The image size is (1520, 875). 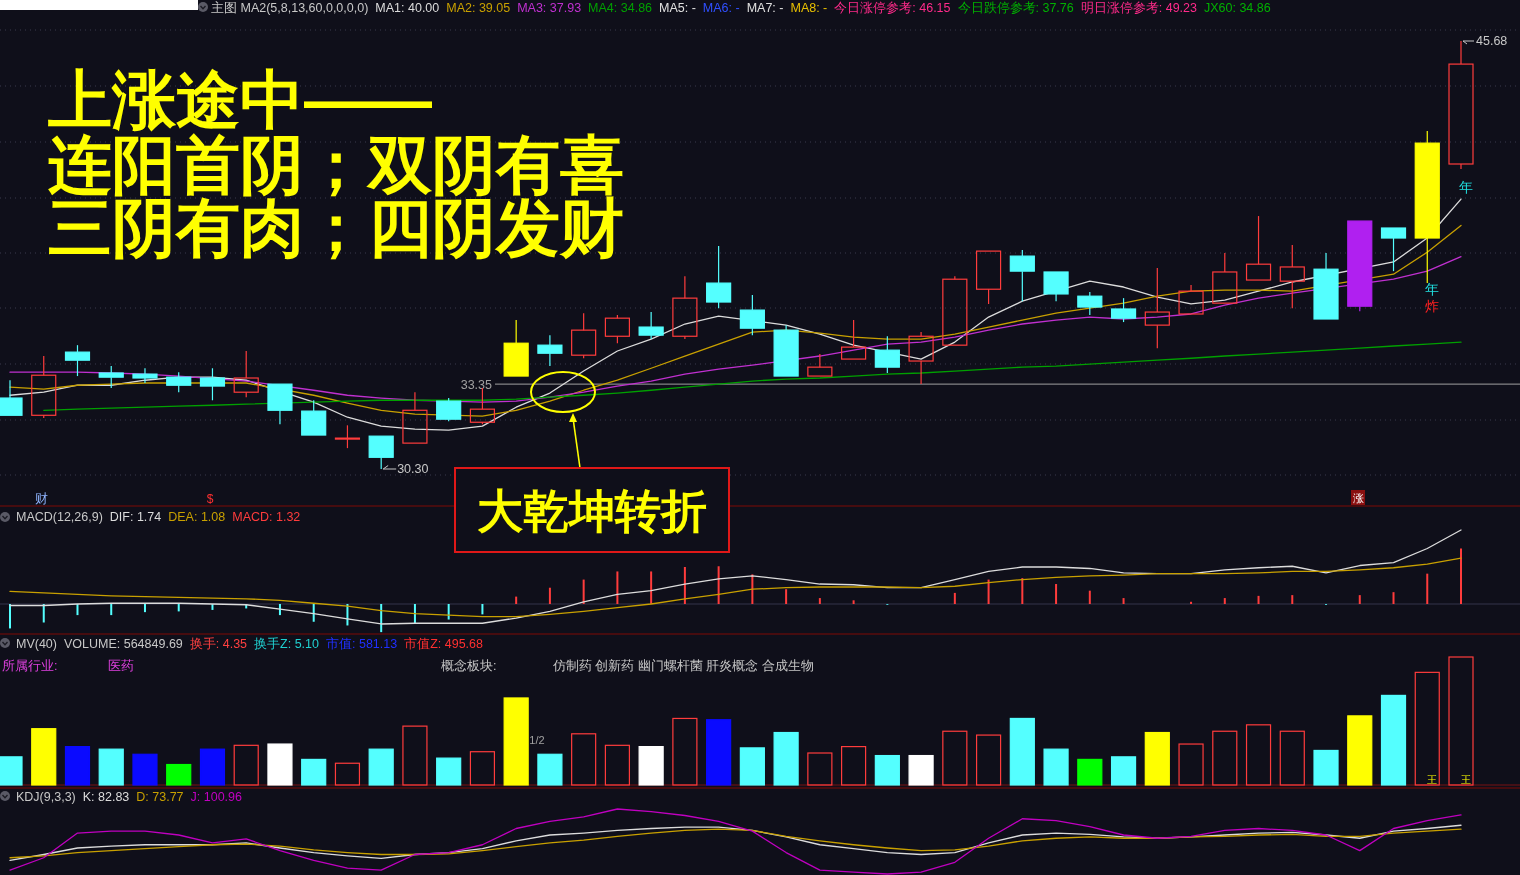 What do you see at coordinates (1358, 498) in the screenshot?
I see `text: 涨` at bounding box center [1358, 498].